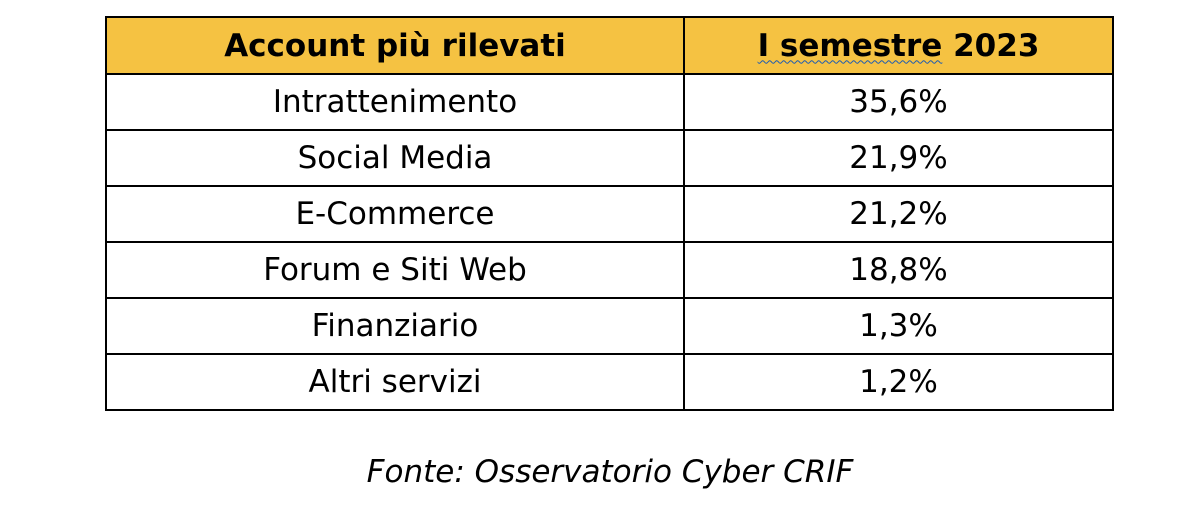  I want to click on row-value: 21,2%, so click(898, 214).